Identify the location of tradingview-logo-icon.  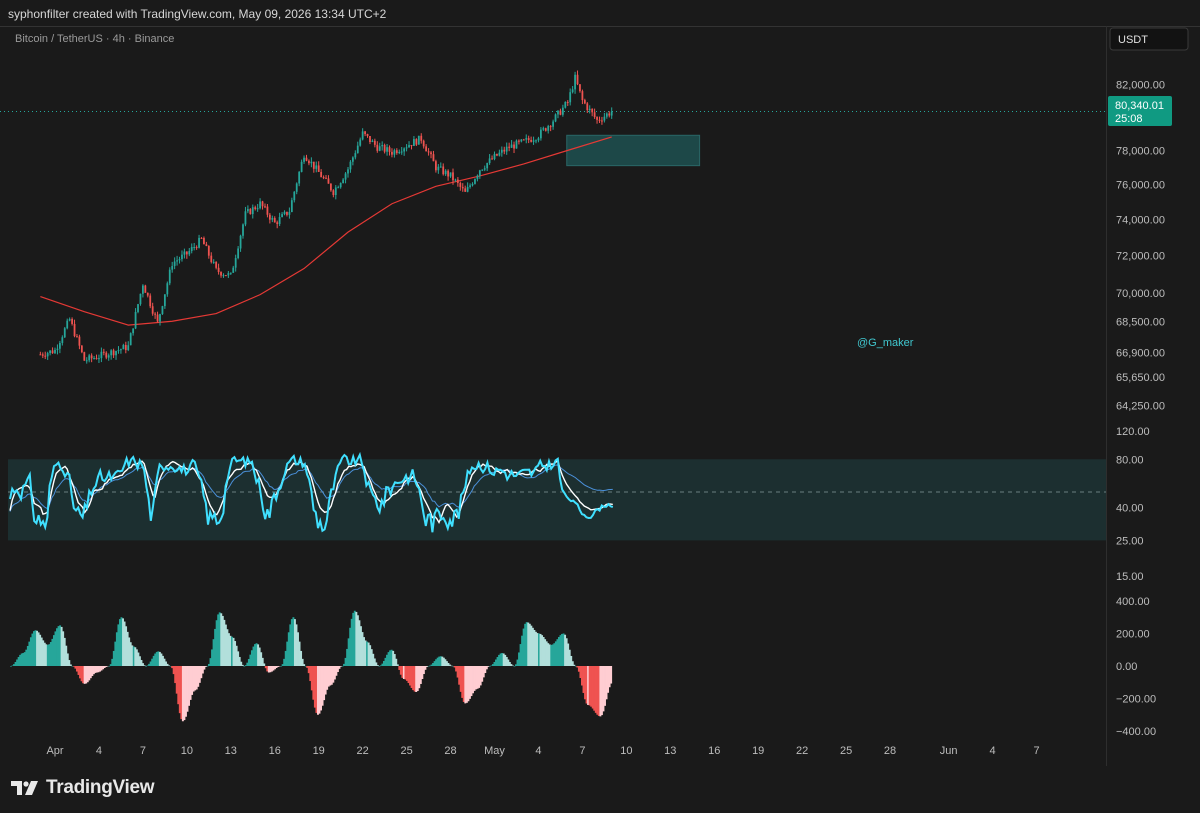
(24, 788).